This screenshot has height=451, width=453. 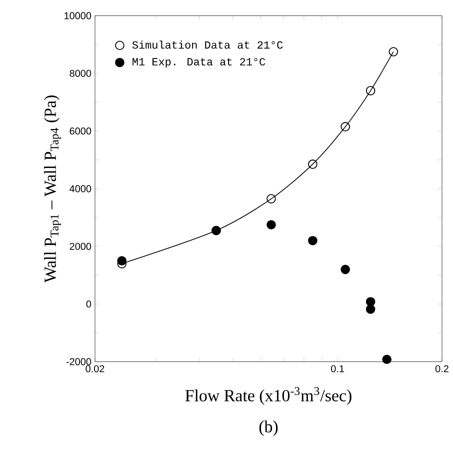 What do you see at coordinates (199, 63) in the screenshot?
I see `legend-label: M1 Exp. Data at 21°C` at bounding box center [199, 63].